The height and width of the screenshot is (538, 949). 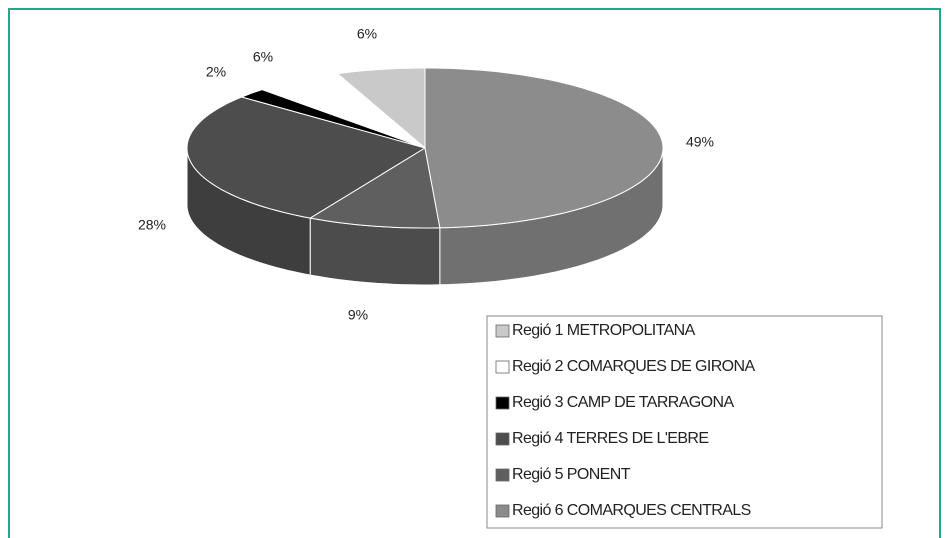 I want to click on data-label: 49%, so click(x=700, y=142).